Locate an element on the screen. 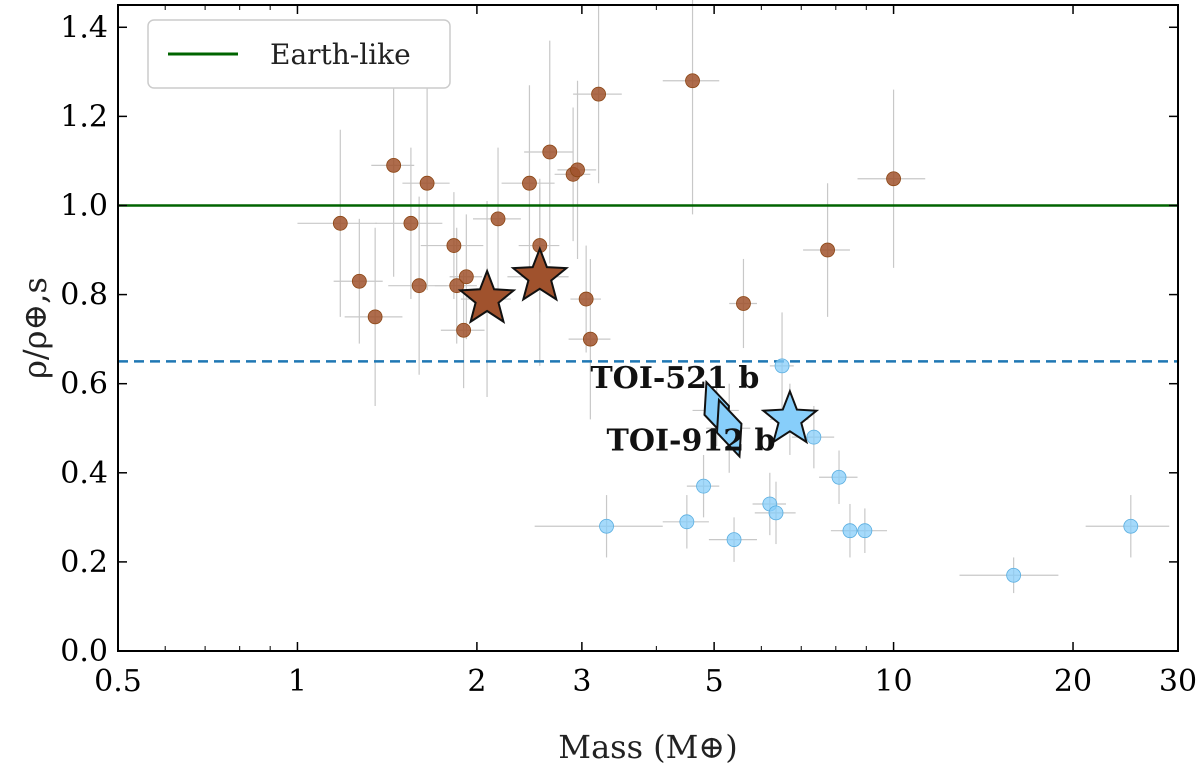  y-tick-label: 0.6 is located at coordinates (84, 384).